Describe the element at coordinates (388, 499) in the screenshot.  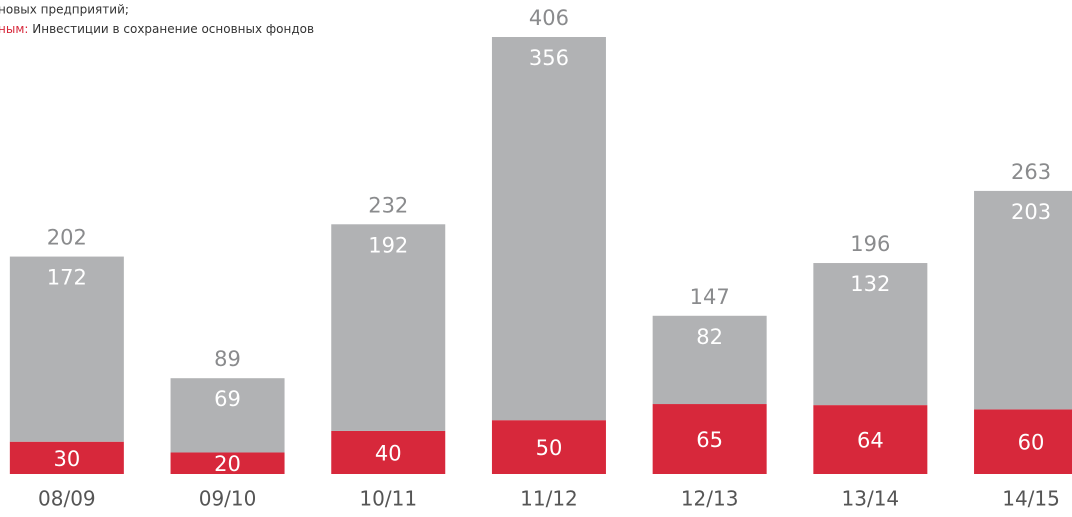
I see `x-tick-label: 10/11` at that location.